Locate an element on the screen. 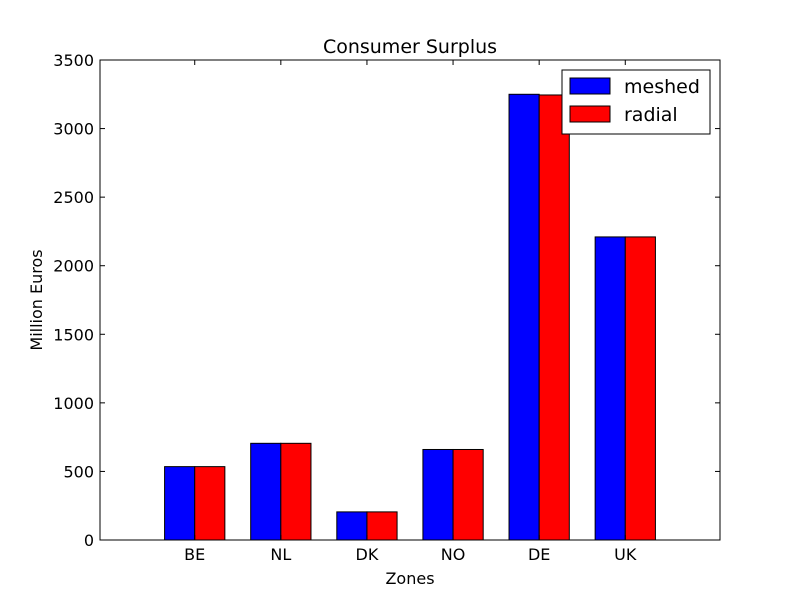 The image size is (800, 600). legend-swatch-meshed is located at coordinates (590, 86).